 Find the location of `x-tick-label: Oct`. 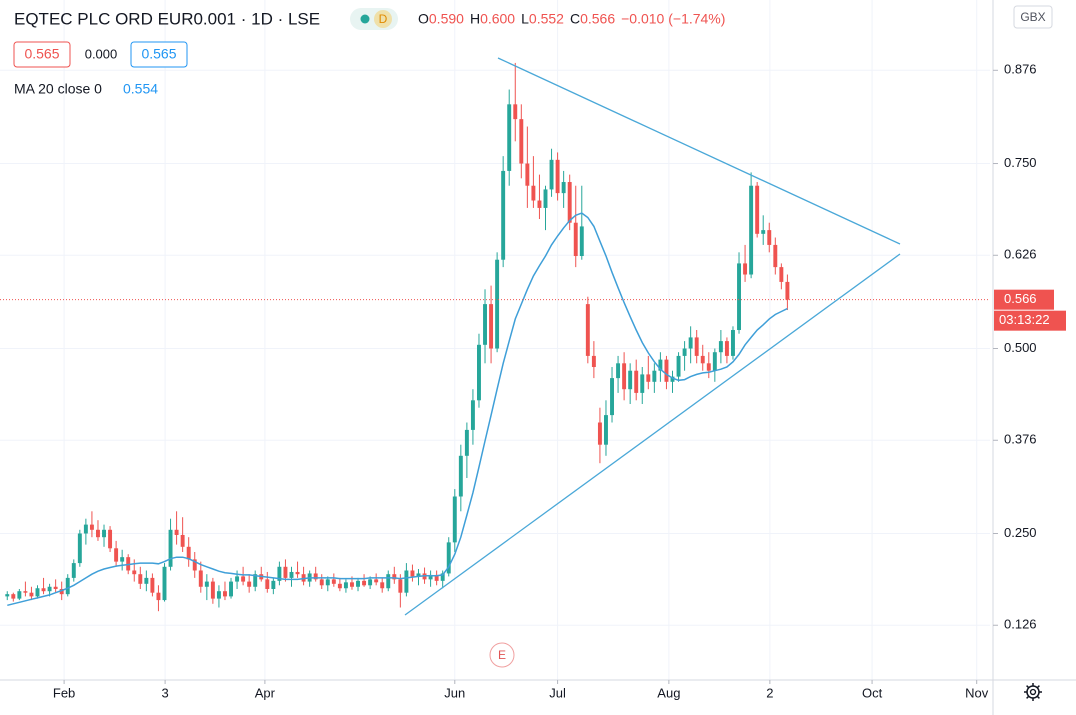

x-tick-label: Oct is located at coordinates (872, 692).